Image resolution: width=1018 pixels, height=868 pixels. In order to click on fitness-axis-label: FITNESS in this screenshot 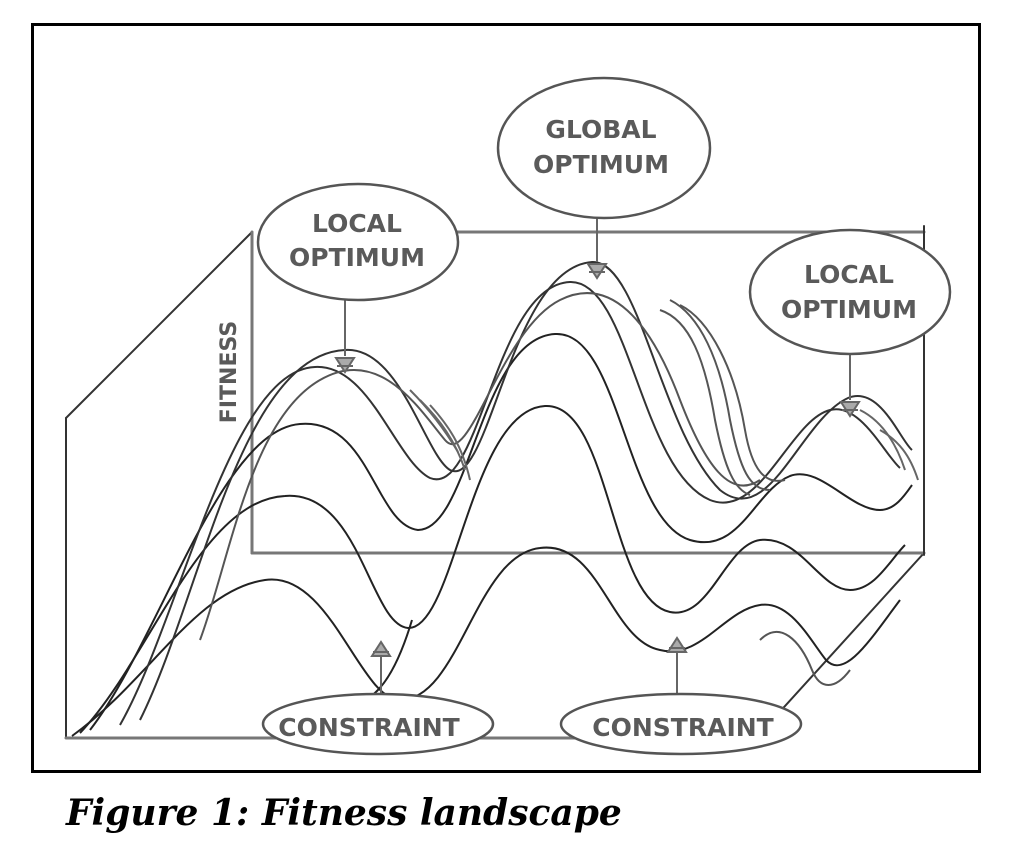, I will do `click(229, 372)`.